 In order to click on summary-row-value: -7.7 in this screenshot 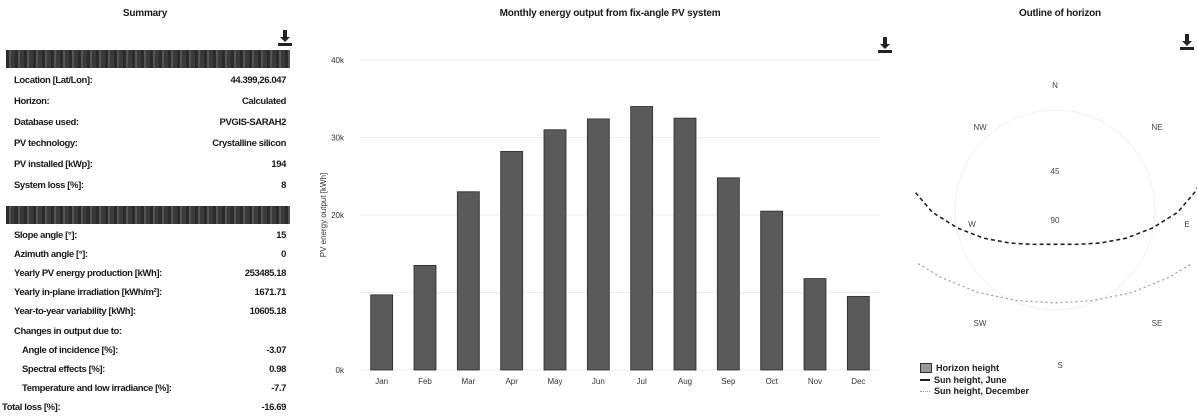, I will do `click(278, 389)`.